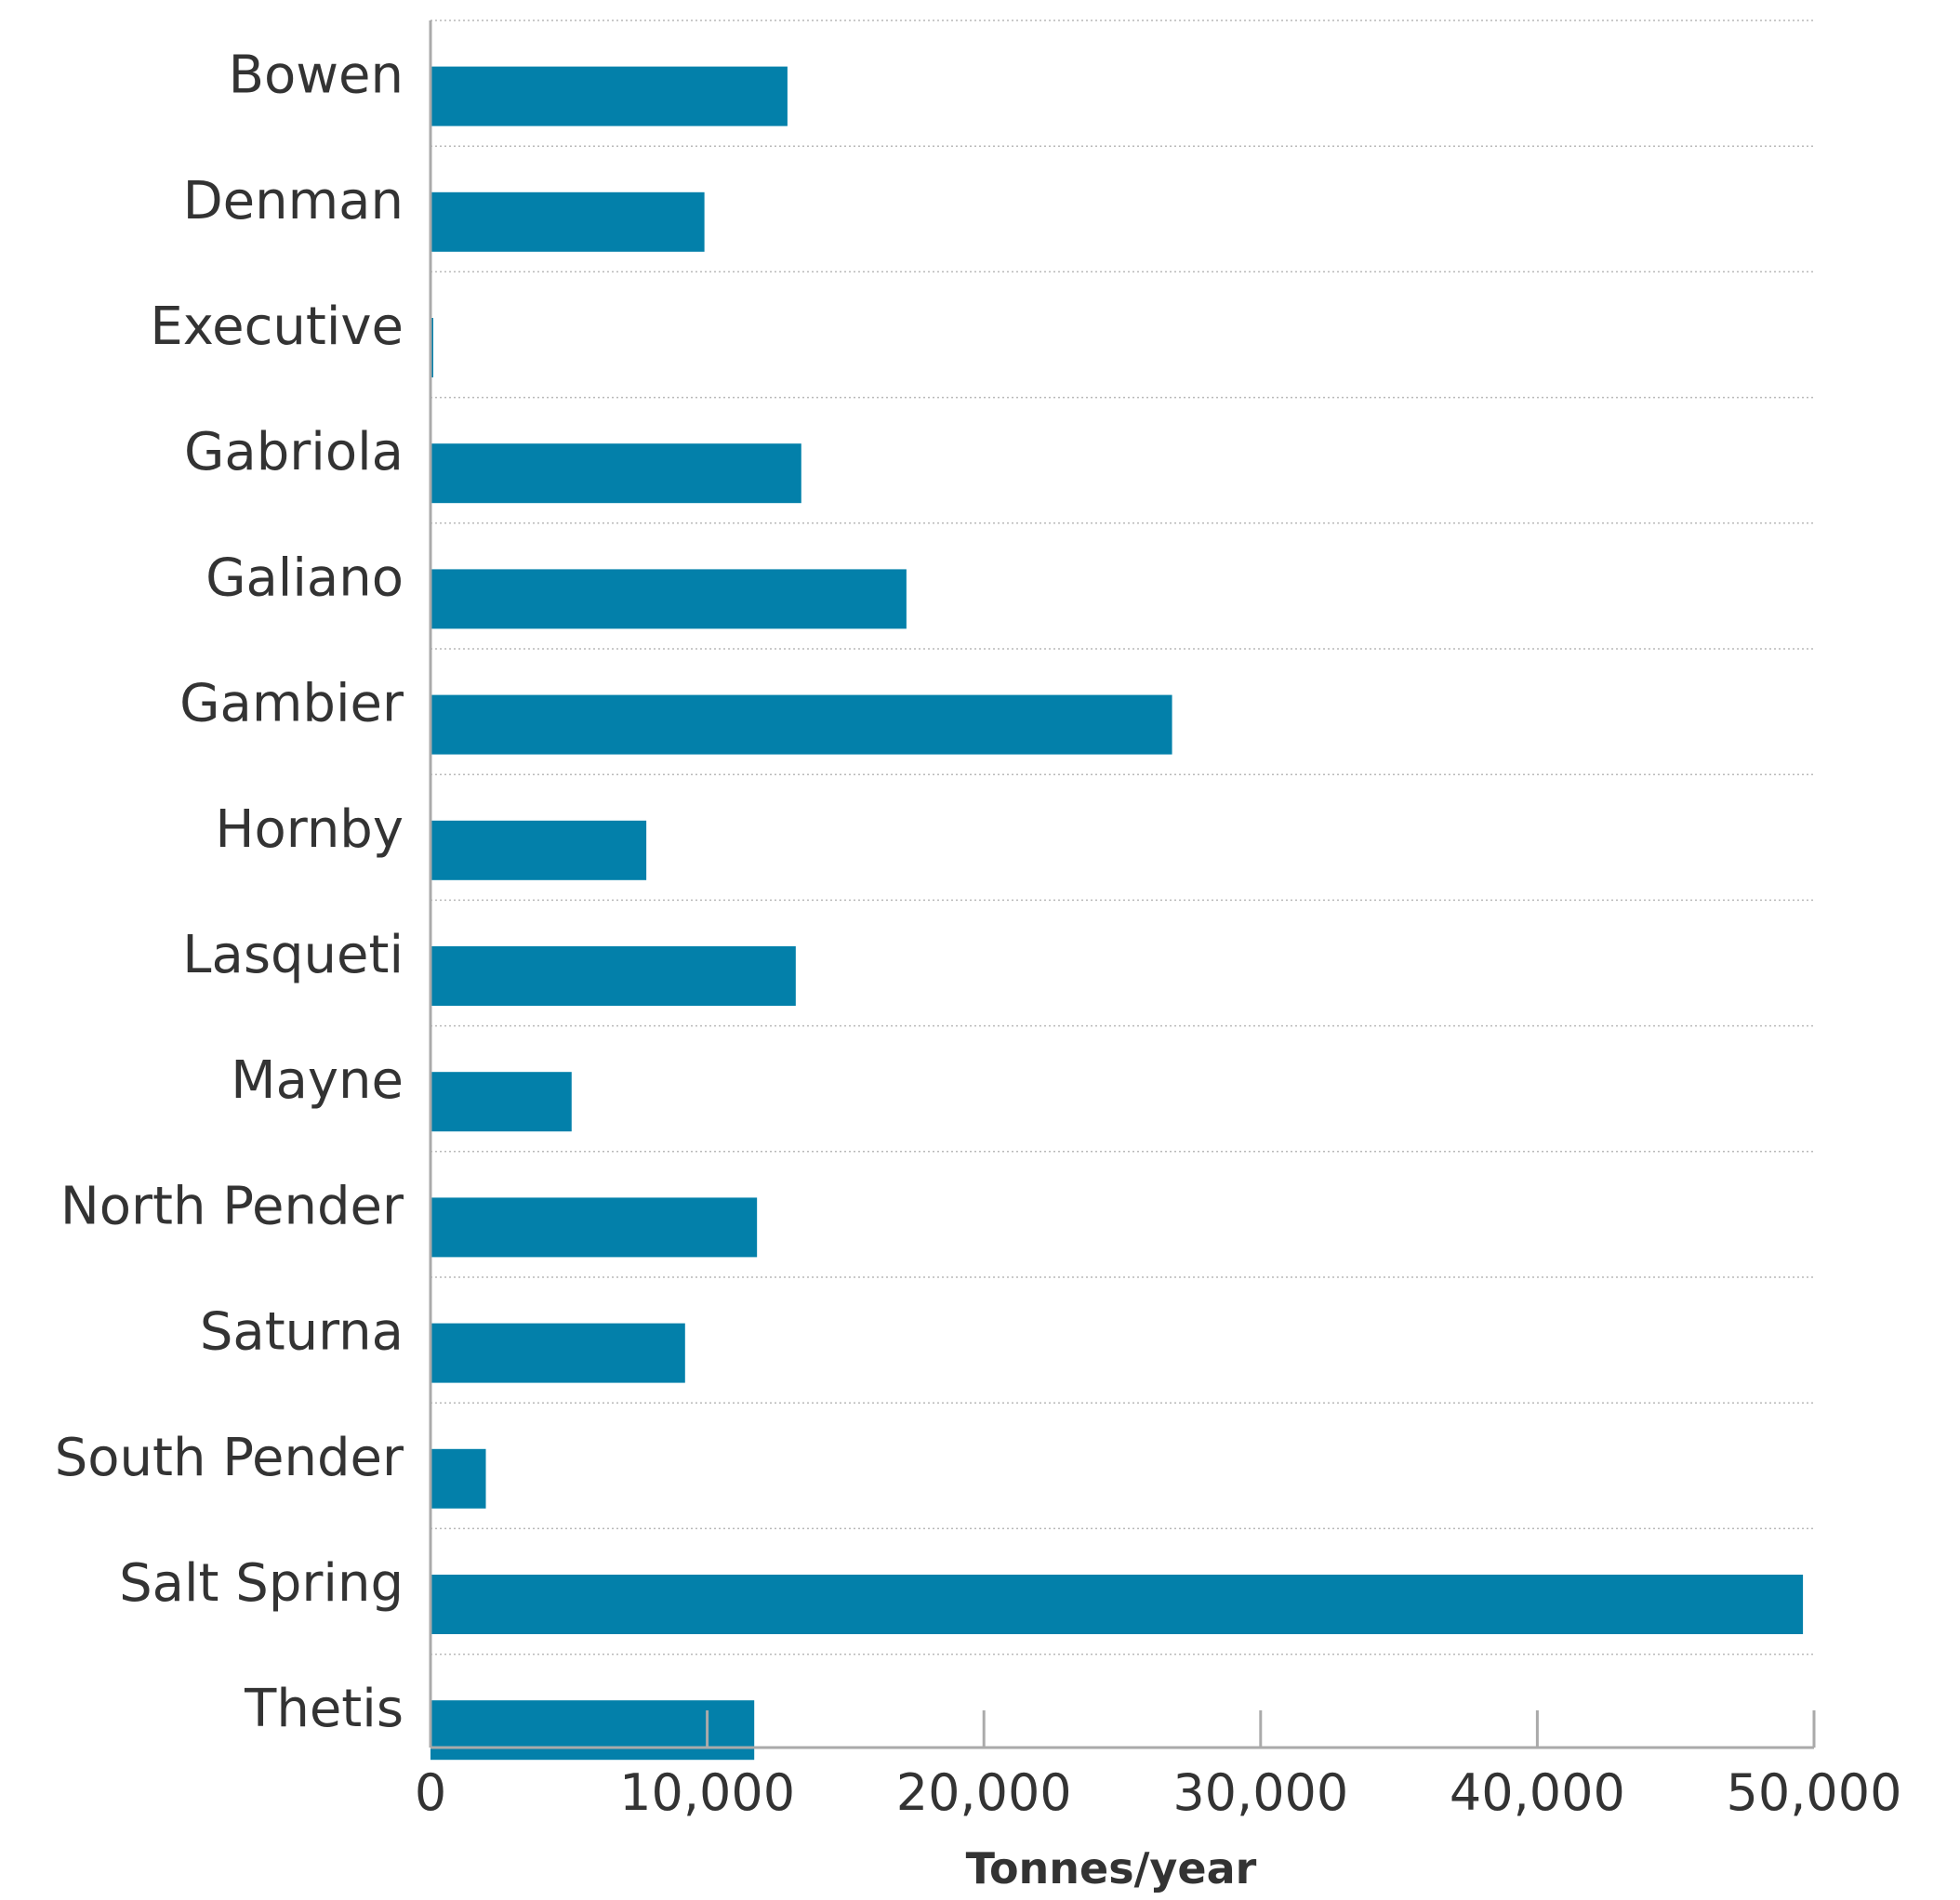 This screenshot has height=1900, width=1960. Describe the element at coordinates (277, 327) in the screenshot. I see `category-label: Executive` at that location.